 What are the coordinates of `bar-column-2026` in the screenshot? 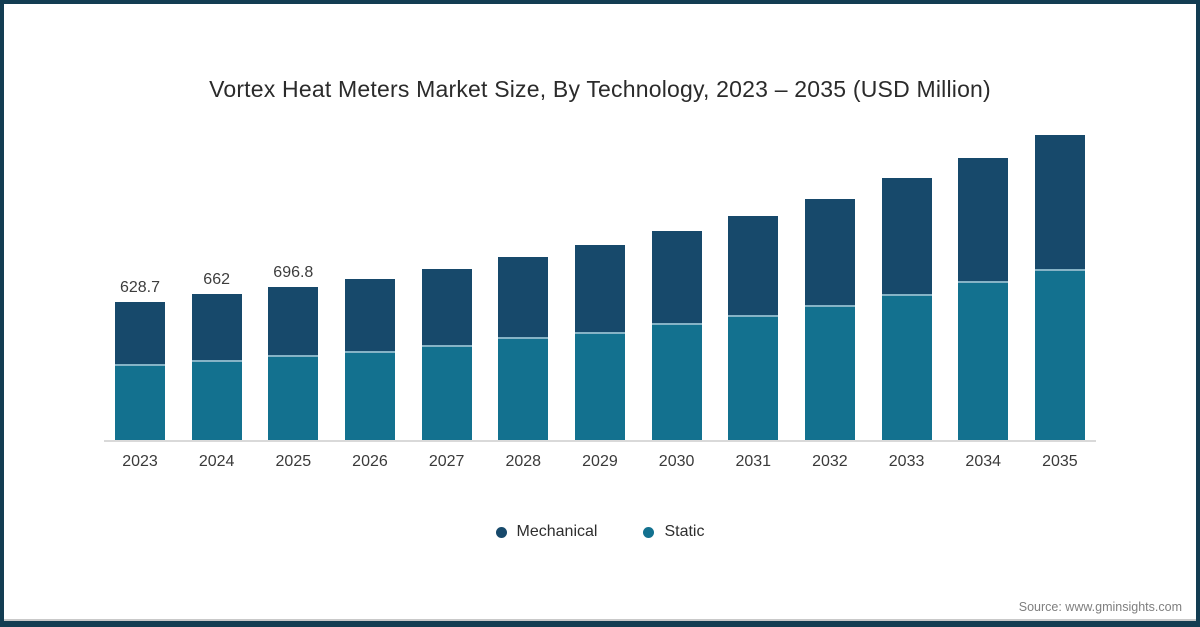 It's located at (369, 359).